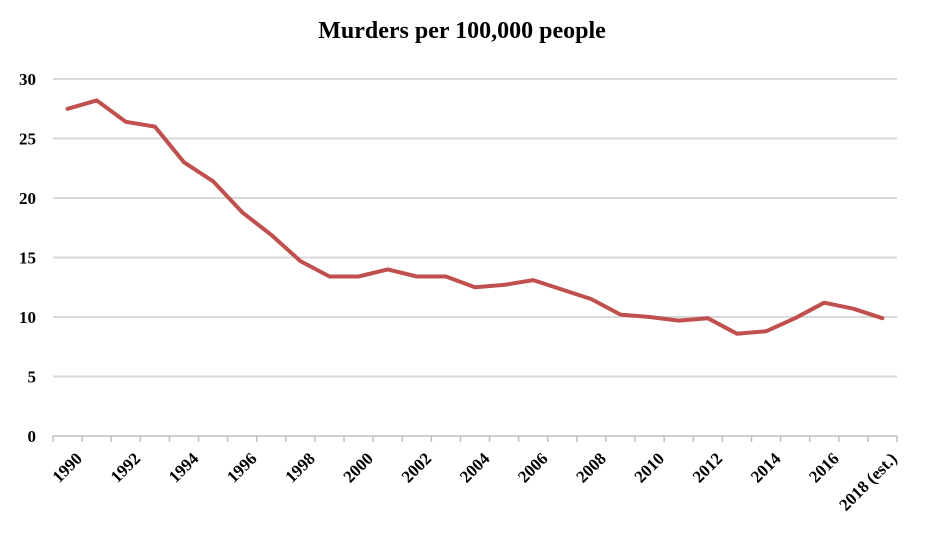 The image size is (927, 549). What do you see at coordinates (67, 467) in the screenshot?
I see `x-tick-label: 1990` at bounding box center [67, 467].